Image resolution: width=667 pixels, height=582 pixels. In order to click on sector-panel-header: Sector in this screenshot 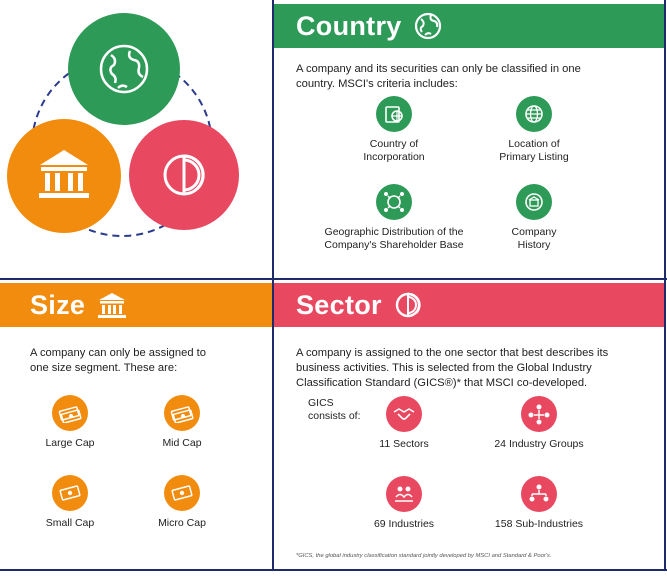, I will do `click(469, 305)`.